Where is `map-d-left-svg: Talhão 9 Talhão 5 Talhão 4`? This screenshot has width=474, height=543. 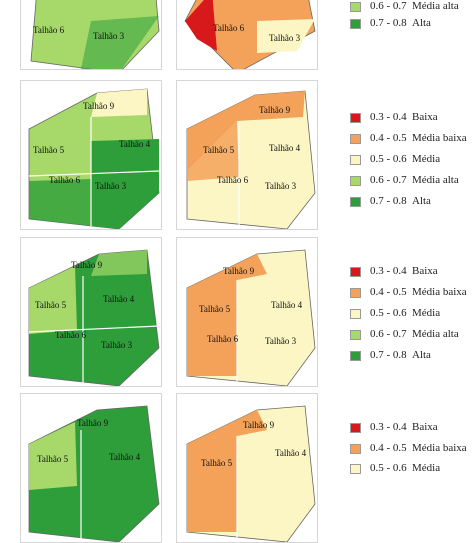
map-d-left-svg: Talhão 9 Talhão 5 Talhão 4 is located at coordinates (94, 473).